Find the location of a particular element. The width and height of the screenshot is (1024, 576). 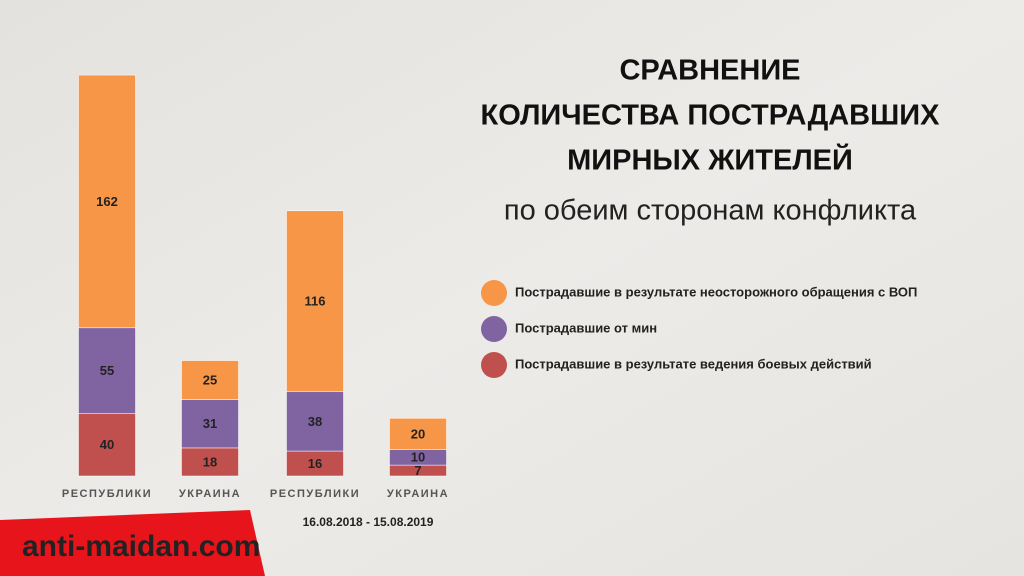

data-label: 38 is located at coordinates (315, 421).